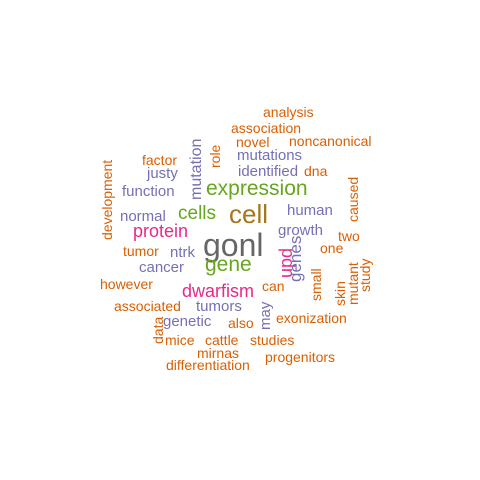 The width and height of the screenshot is (480, 480). What do you see at coordinates (332, 248) in the screenshot?
I see `word-one: one` at bounding box center [332, 248].